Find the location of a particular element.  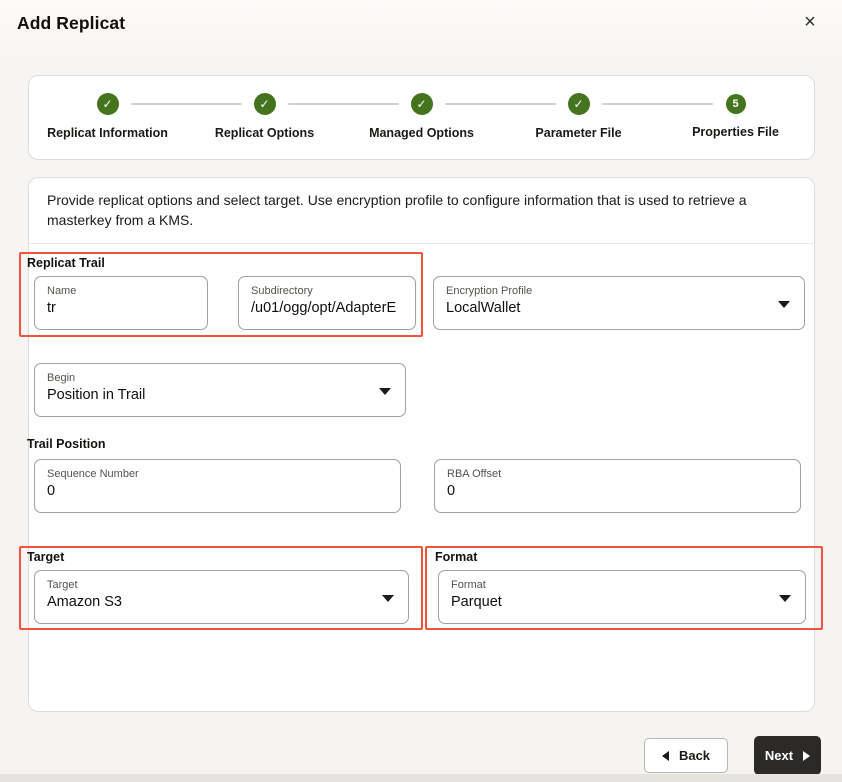

back-button: Back is located at coordinates (686, 755).